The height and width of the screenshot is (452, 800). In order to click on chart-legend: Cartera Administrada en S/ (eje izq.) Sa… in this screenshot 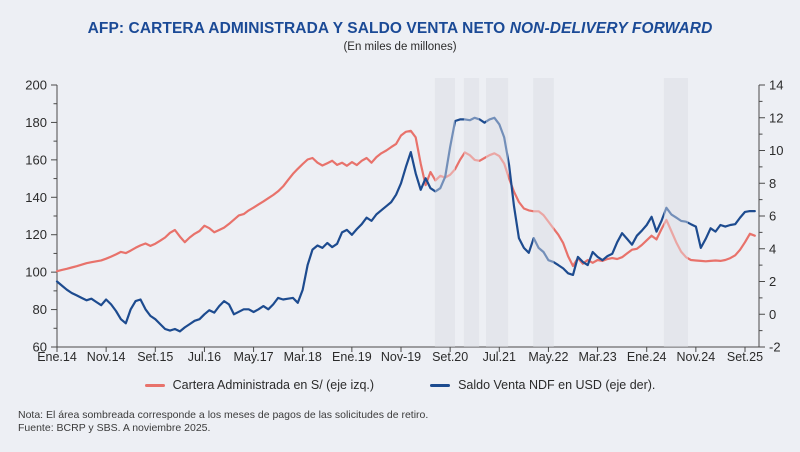, I will do `click(400, 385)`.